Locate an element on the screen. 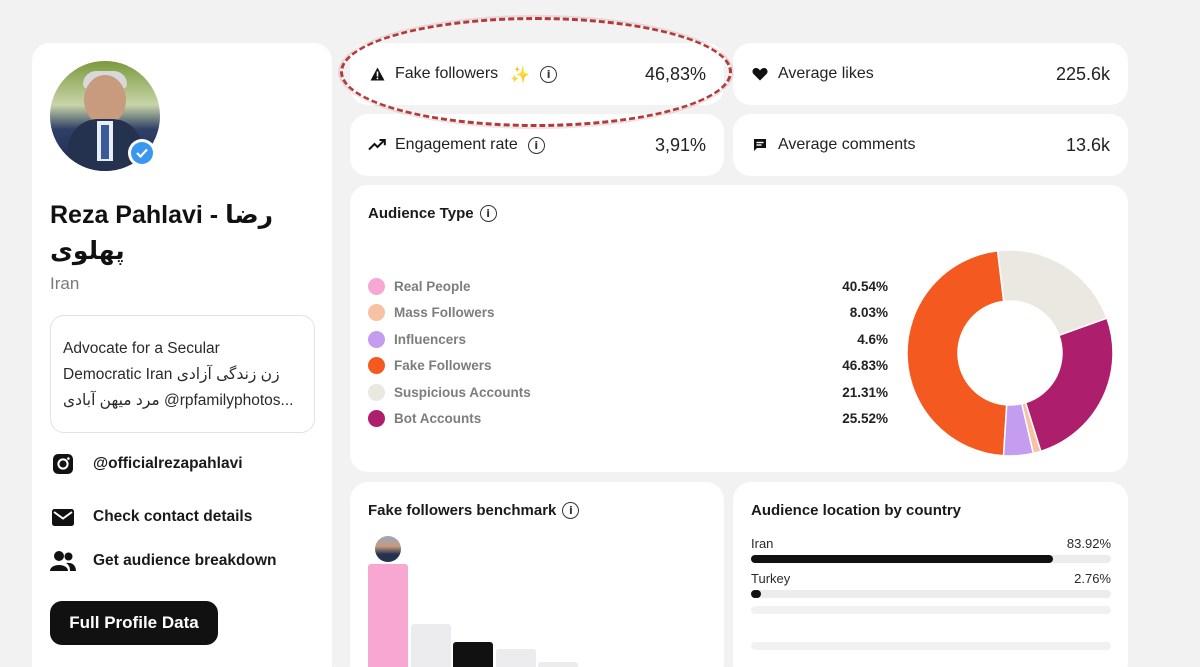 This screenshot has width=1200, height=667. benchmark-avatar is located at coordinates (388, 549).